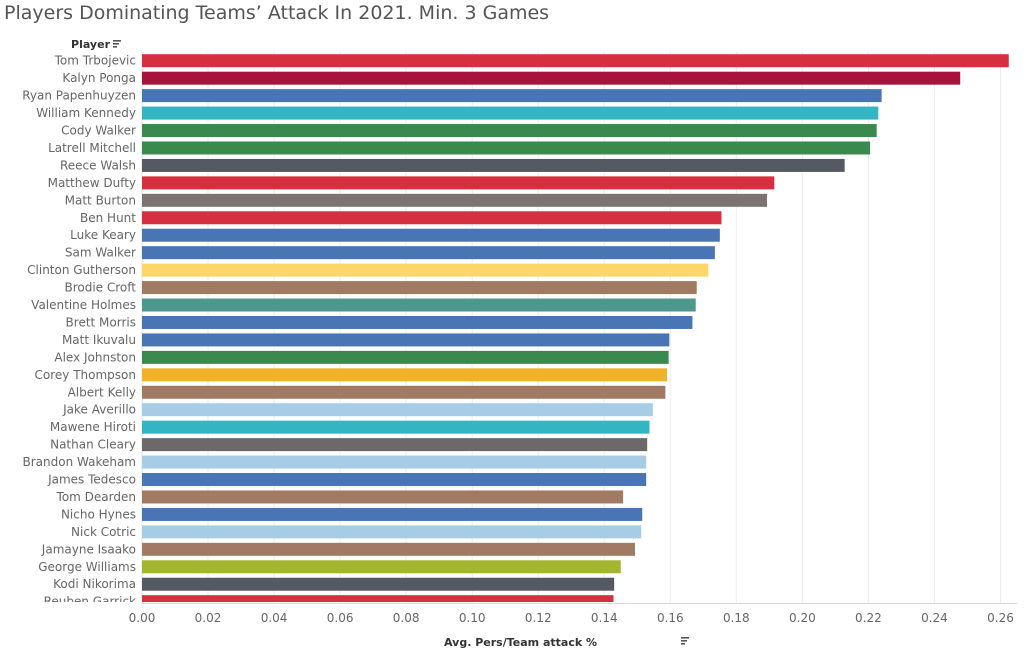  Describe the element at coordinates (79, 96) in the screenshot. I see `category-label: Ryan Papenhuyzen` at that location.